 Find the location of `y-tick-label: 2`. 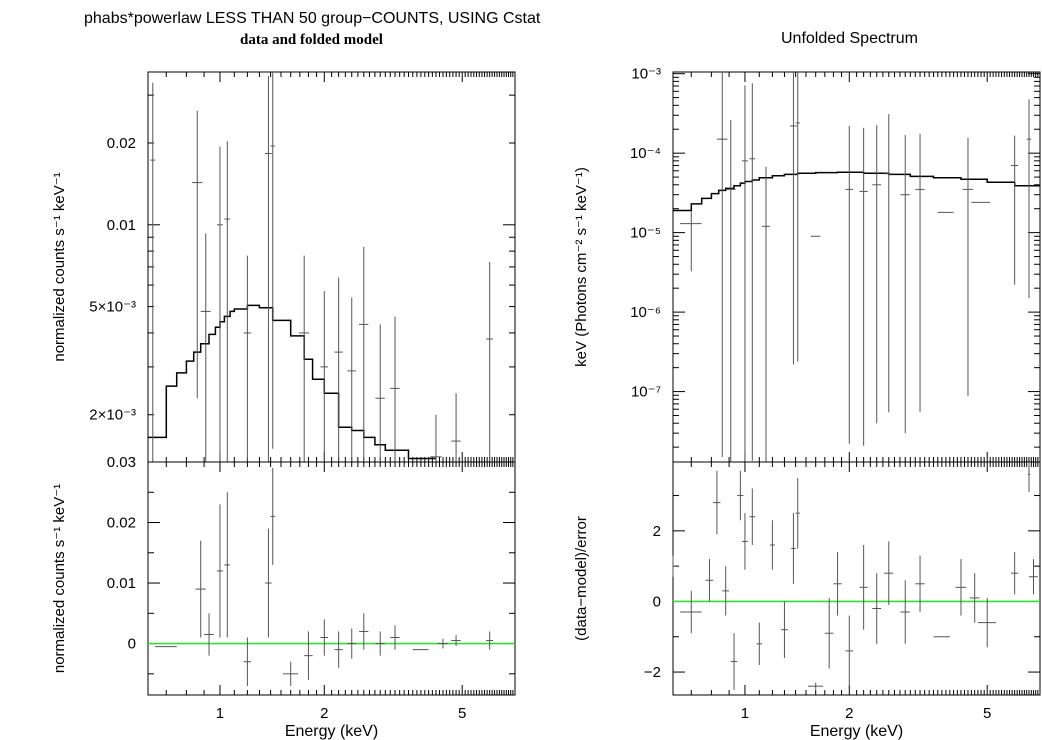

y-tick-label: 2 is located at coordinates (657, 531).